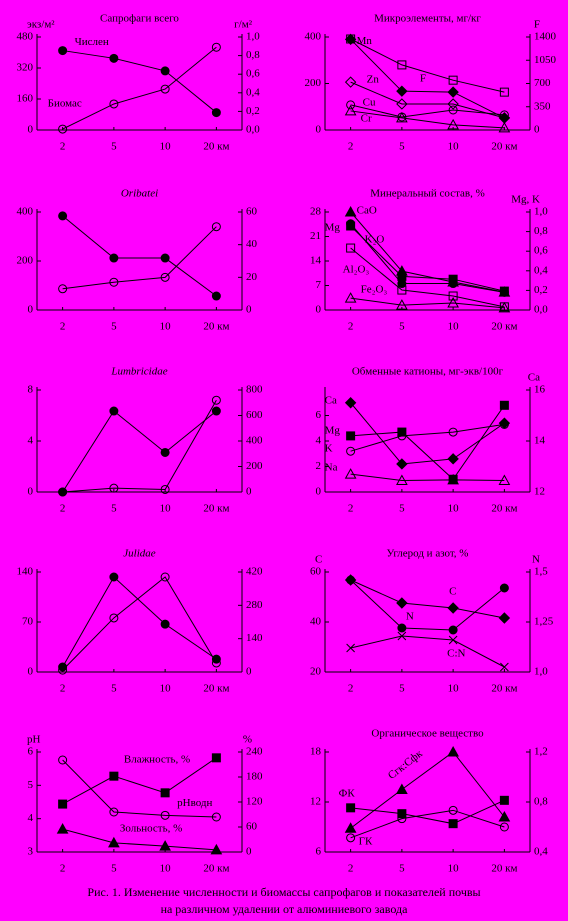 The width and height of the screenshot is (568, 921). What do you see at coordinates (331, 400) in the screenshot?
I see `series-label: Ca` at bounding box center [331, 400].